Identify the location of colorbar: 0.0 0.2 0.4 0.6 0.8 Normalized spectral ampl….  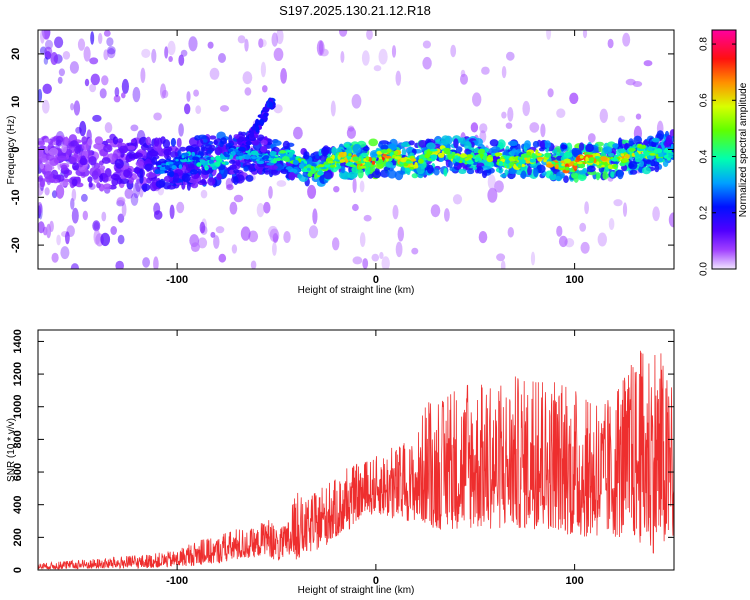
(724, 152).